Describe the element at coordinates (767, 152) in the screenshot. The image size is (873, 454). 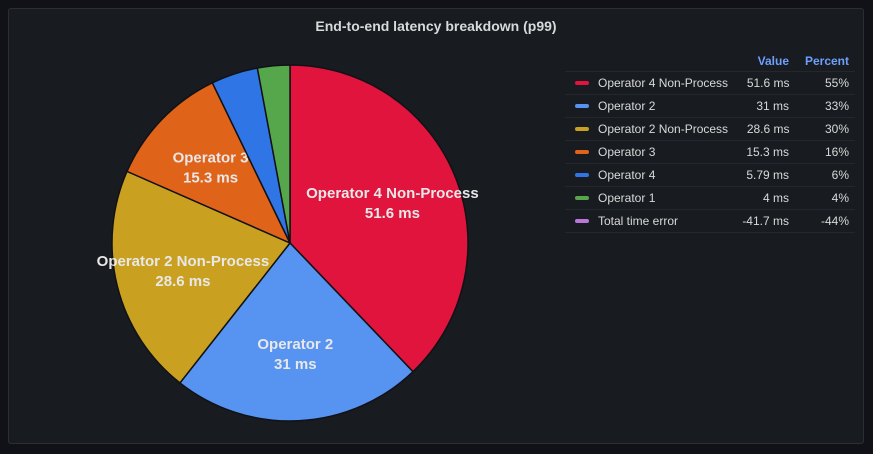
I see `legend-series-value: 15.3 ms` at that location.